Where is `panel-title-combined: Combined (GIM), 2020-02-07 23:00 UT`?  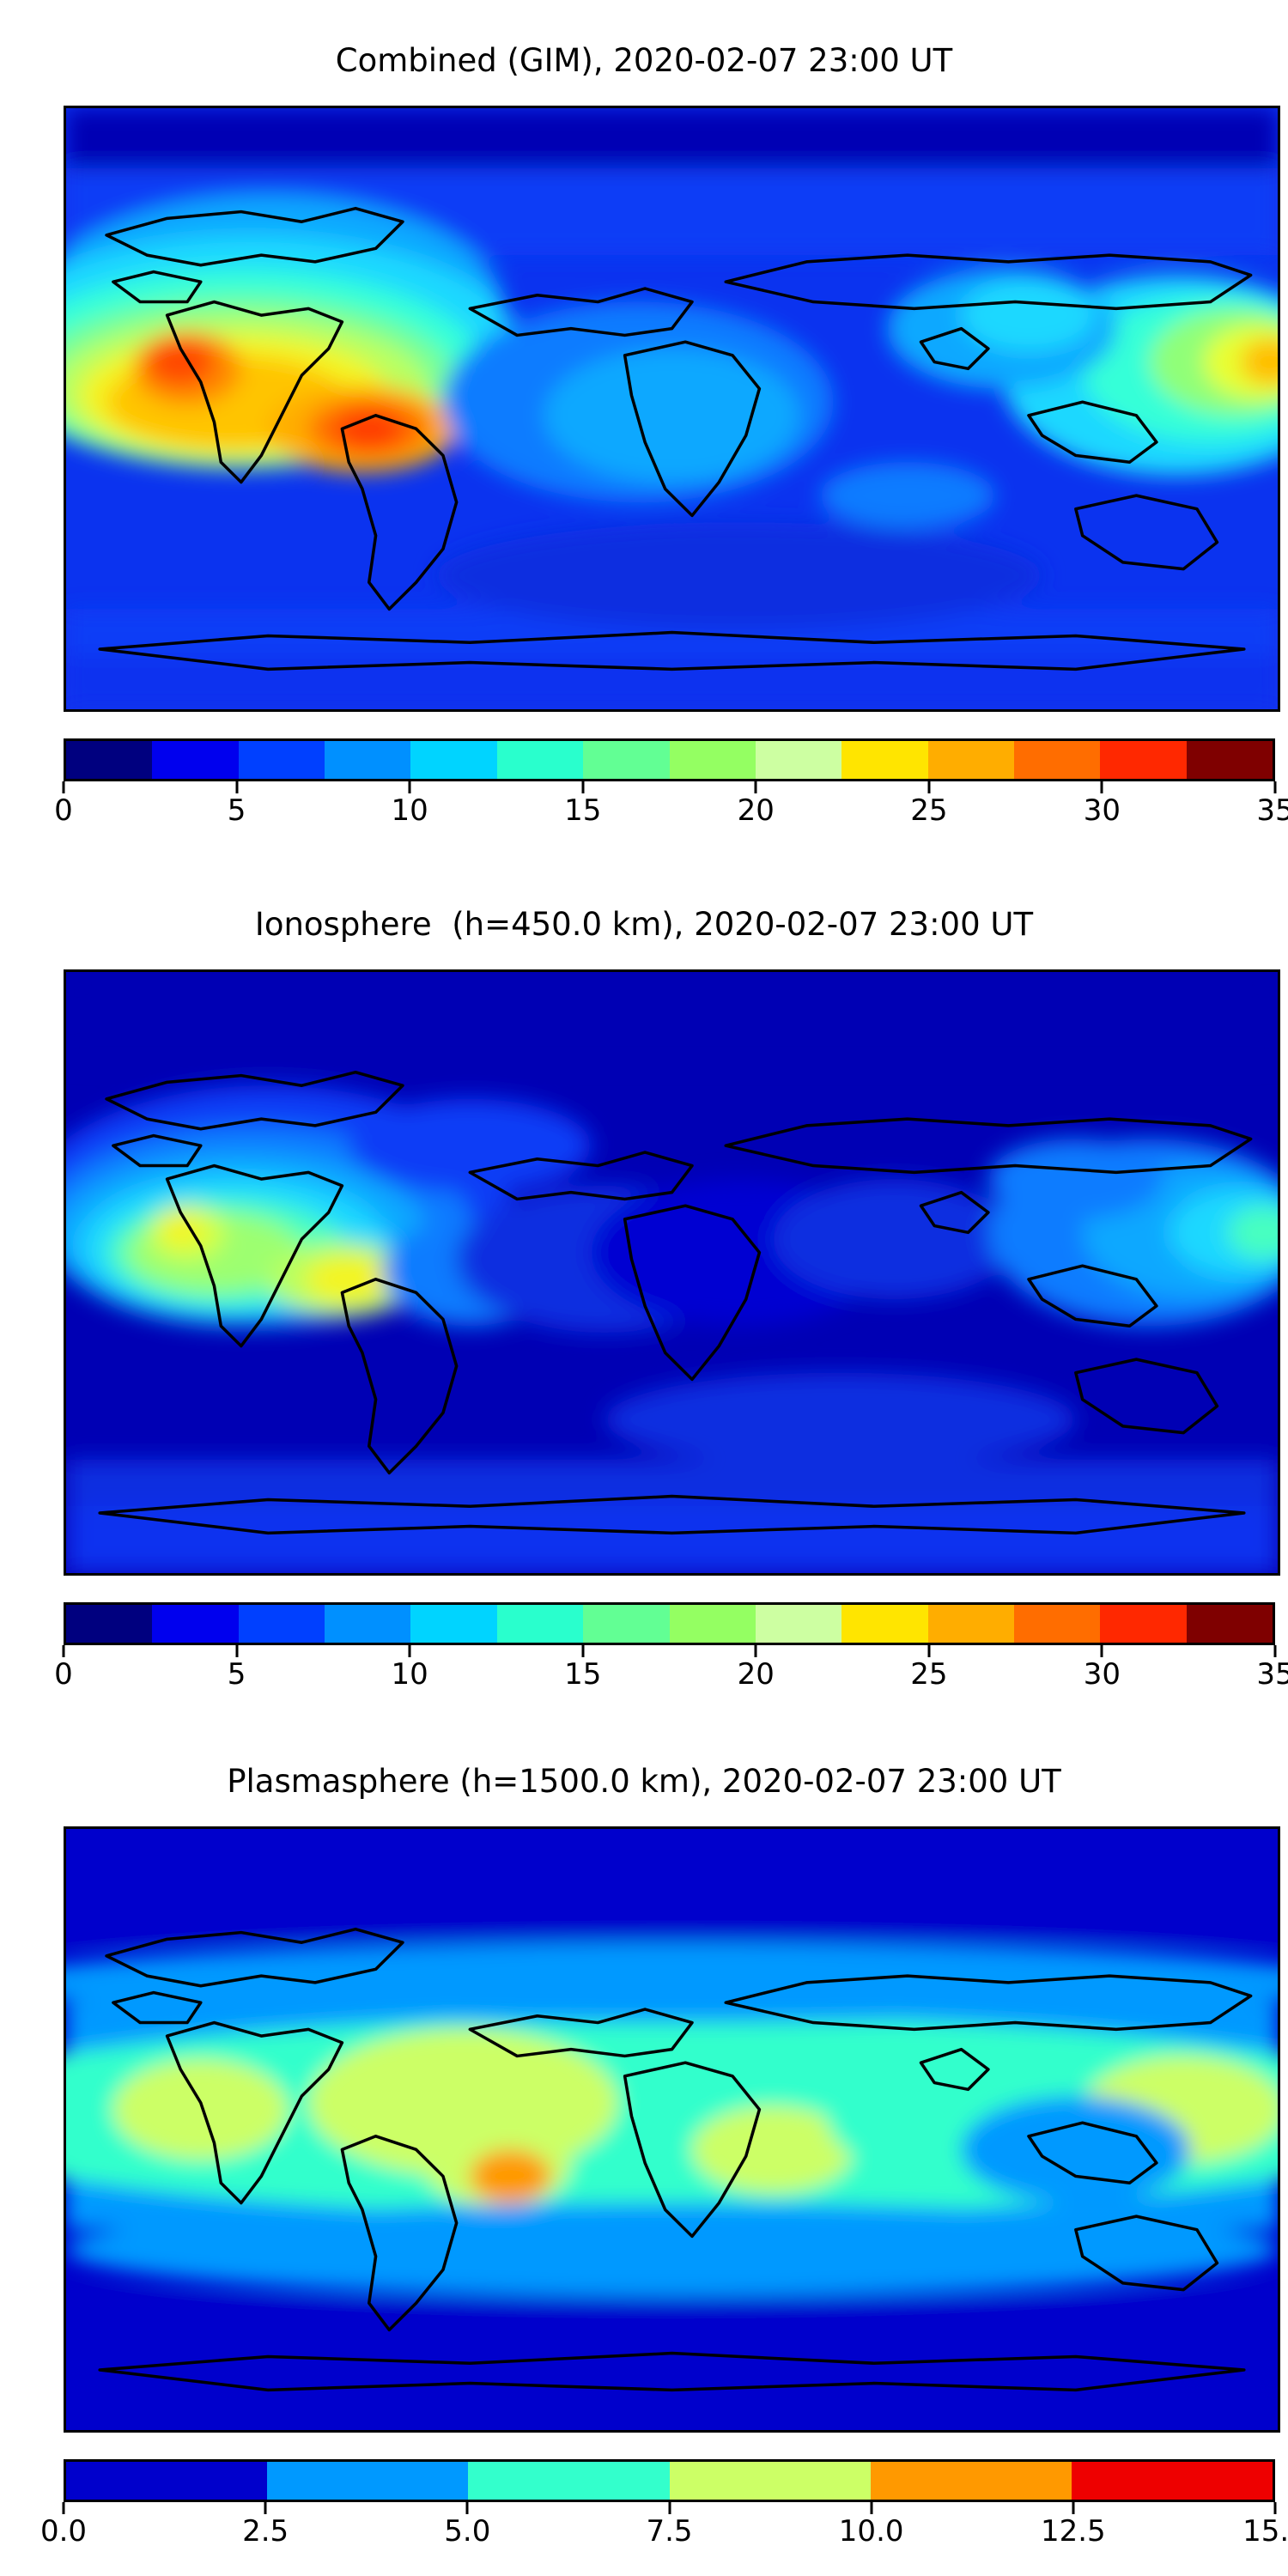 panel-title-combined: Combined (GIM), 2020-02-07 23:00 UT is located at coordinates (644, 61).